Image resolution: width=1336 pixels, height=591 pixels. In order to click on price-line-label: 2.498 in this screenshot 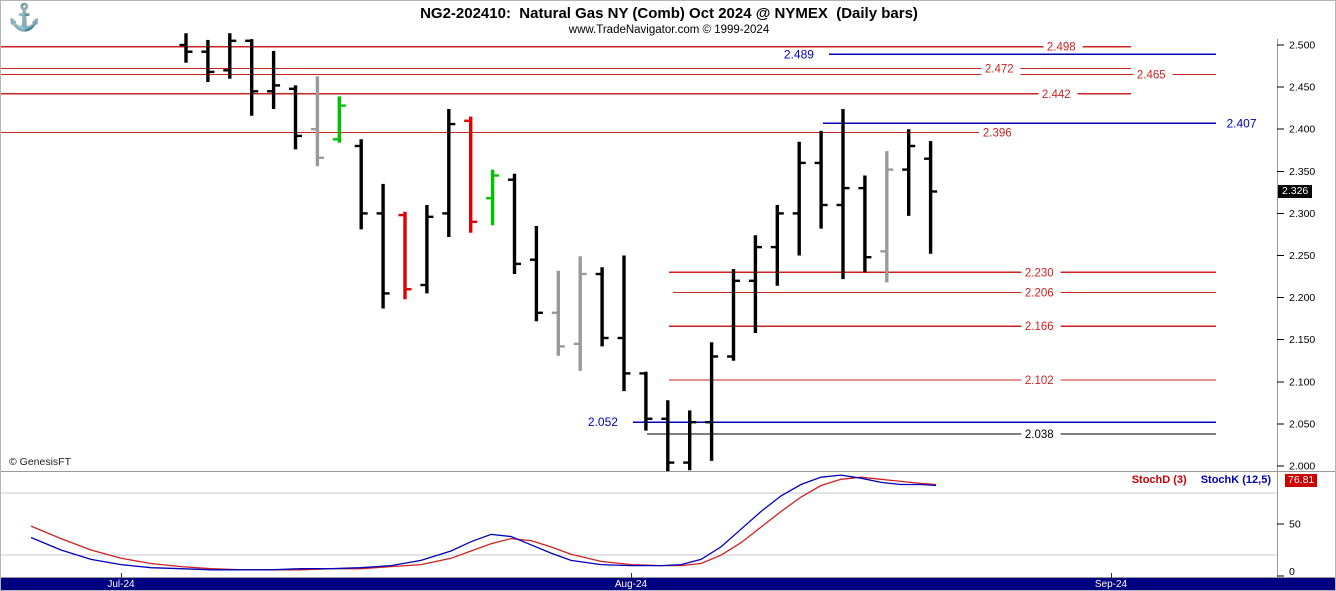, I will do `click(1061, 48)`.